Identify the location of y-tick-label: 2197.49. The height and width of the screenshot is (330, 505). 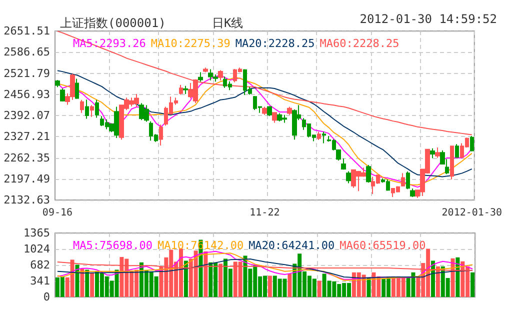
(27, 179).